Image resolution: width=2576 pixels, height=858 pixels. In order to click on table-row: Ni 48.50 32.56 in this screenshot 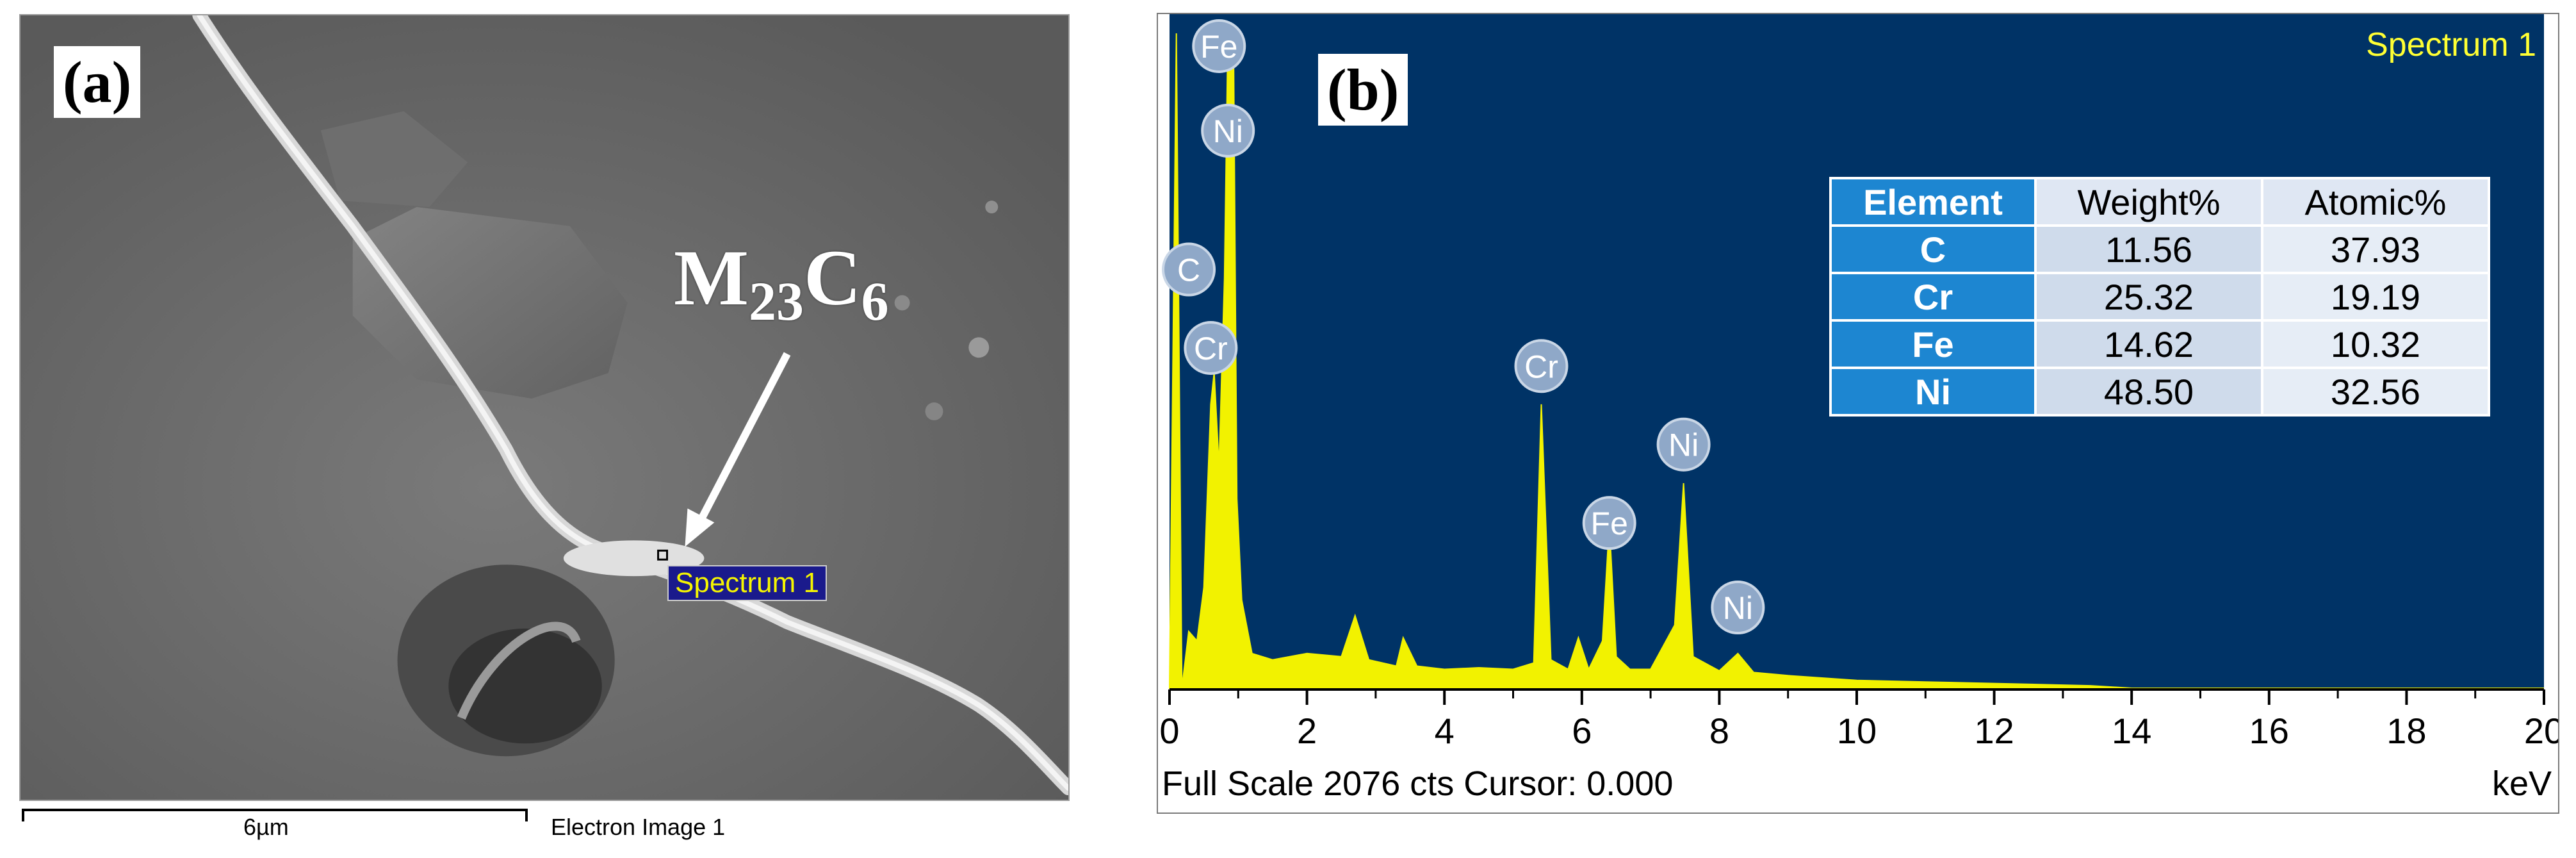, I will do `click(2159, 392)`.